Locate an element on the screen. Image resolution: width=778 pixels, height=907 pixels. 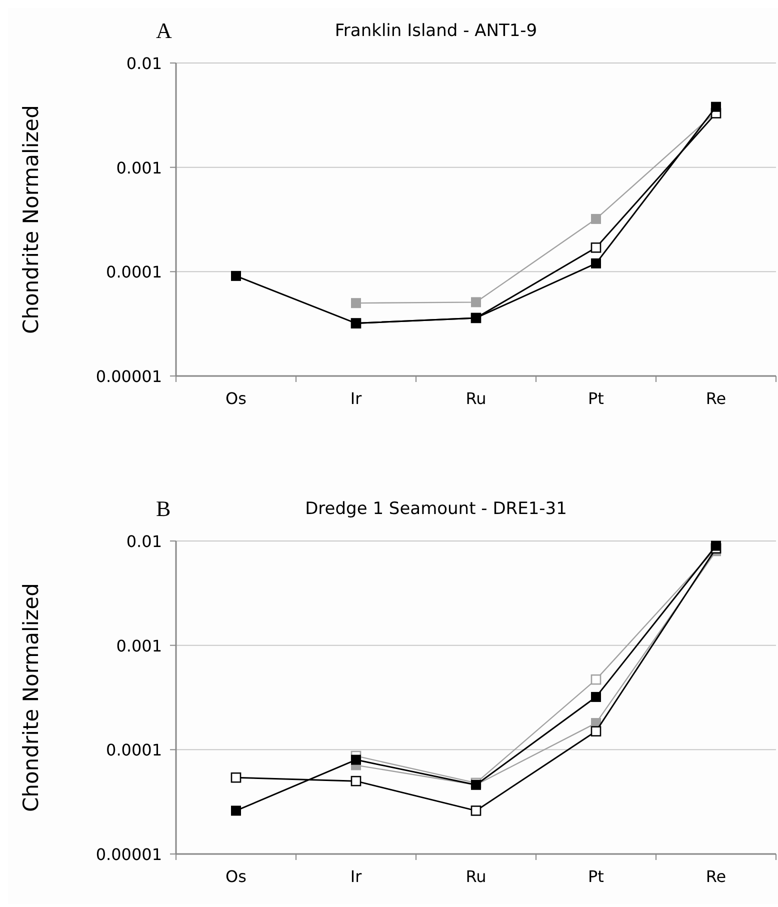
chart-title: Franklin Island - ANT1-9 is located at coordinates (436, 31).